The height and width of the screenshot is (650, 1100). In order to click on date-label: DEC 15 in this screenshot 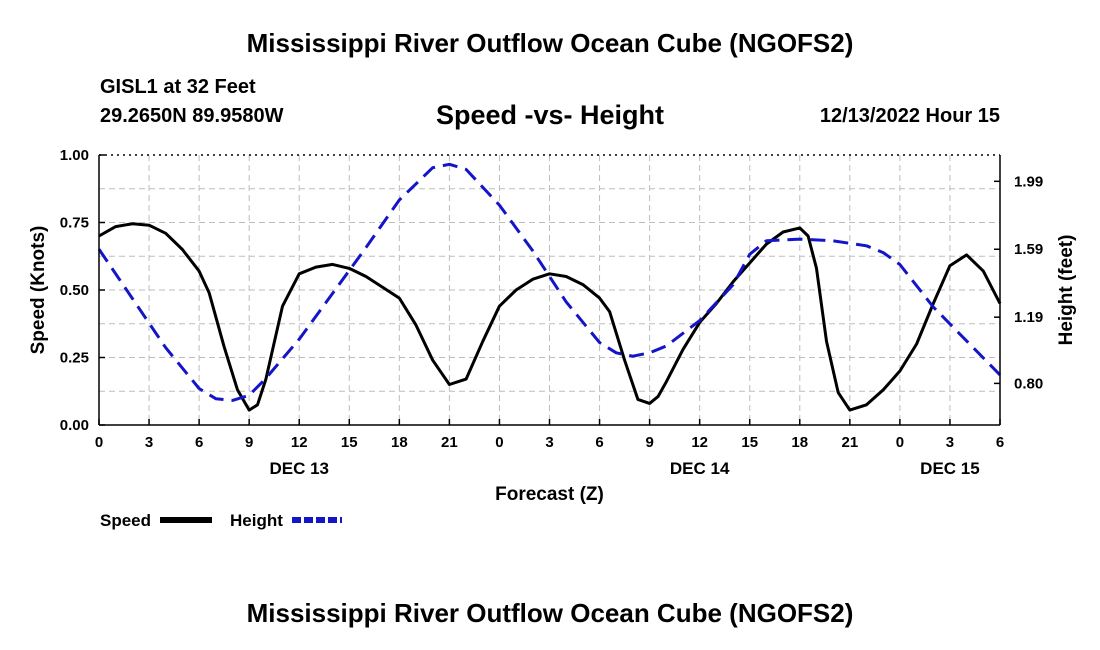, I will do `click(950, 468)`.